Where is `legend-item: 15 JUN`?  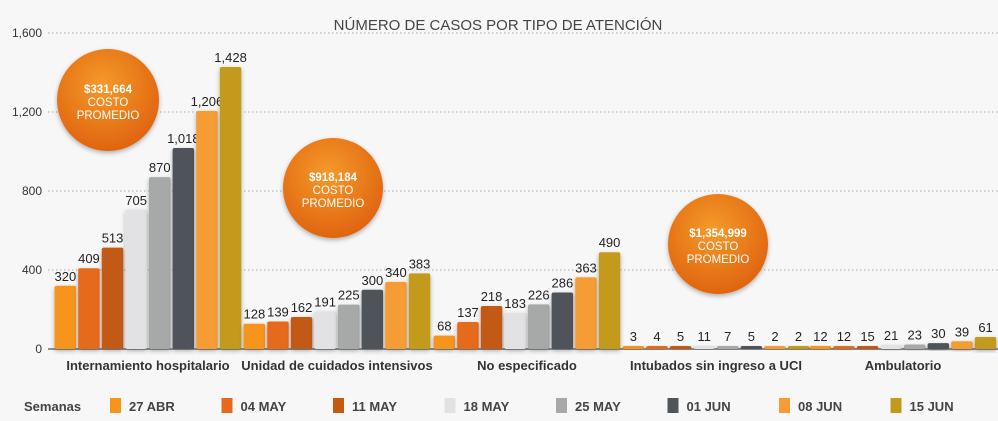 legend-item: 15 JUN is located at coordinates (922, 406).